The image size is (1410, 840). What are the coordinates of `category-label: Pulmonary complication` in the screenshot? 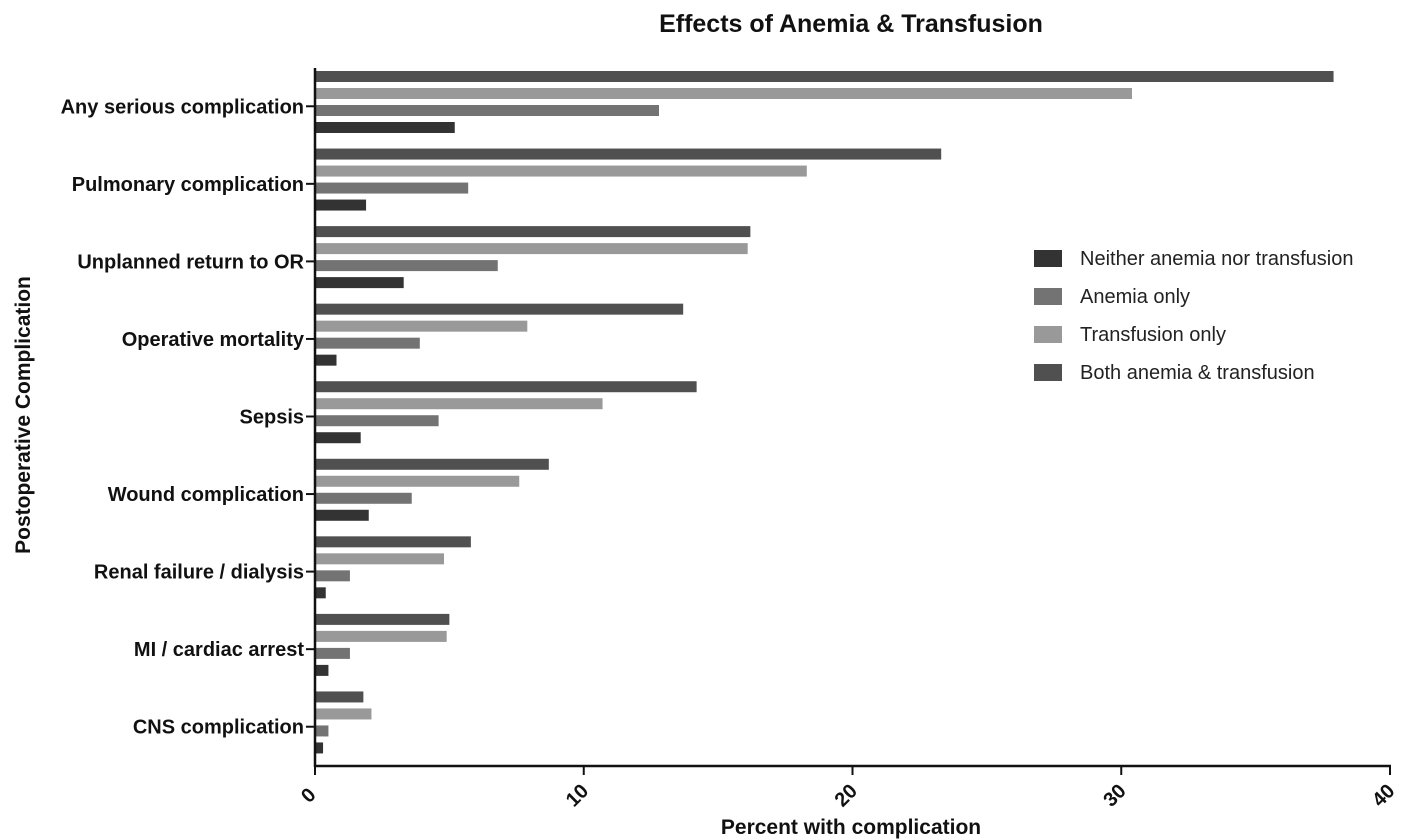 It's located at (188, 185).